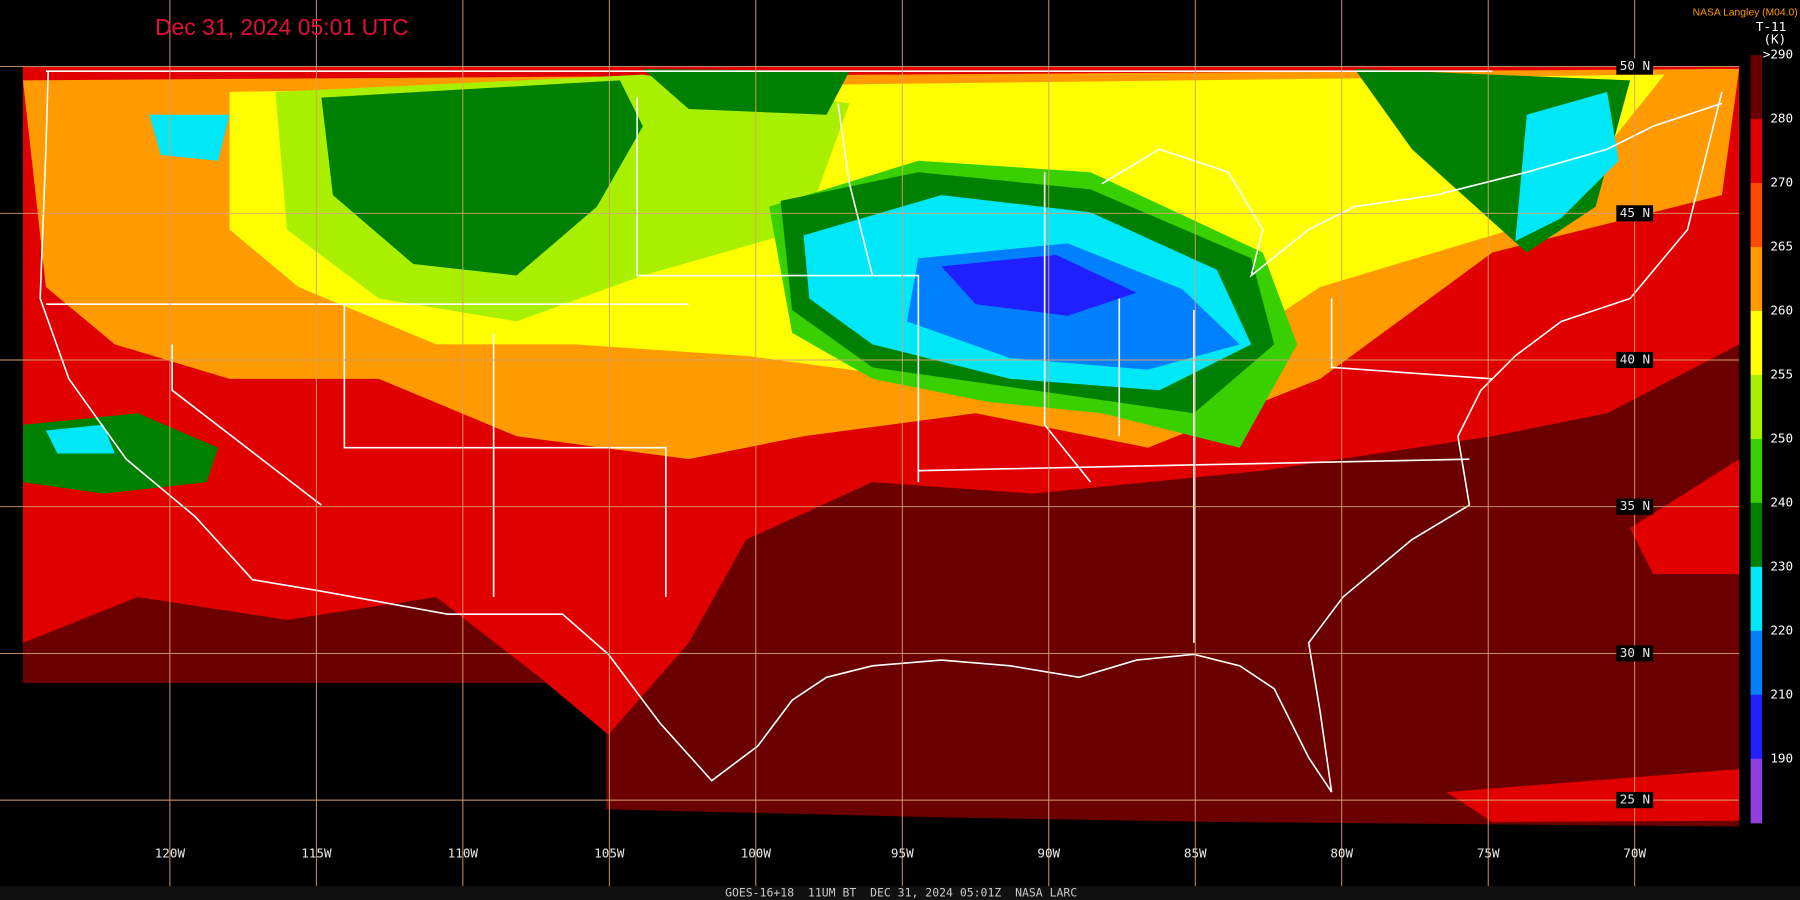 The image size is (1800, 900). What do you see at coordinates (756, 853) in the screenshot?
I see `longitude-label: 100W` at bounding box center [756, 853].